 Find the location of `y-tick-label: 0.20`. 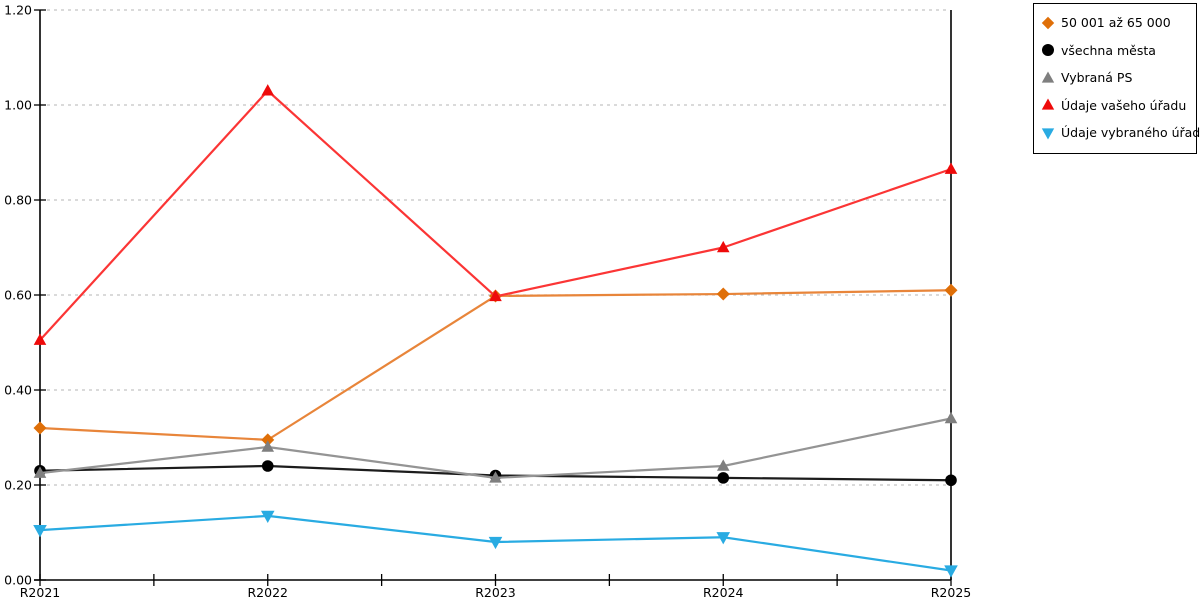

y-tick-label: 0.20 is located at coordinates (18, 485).